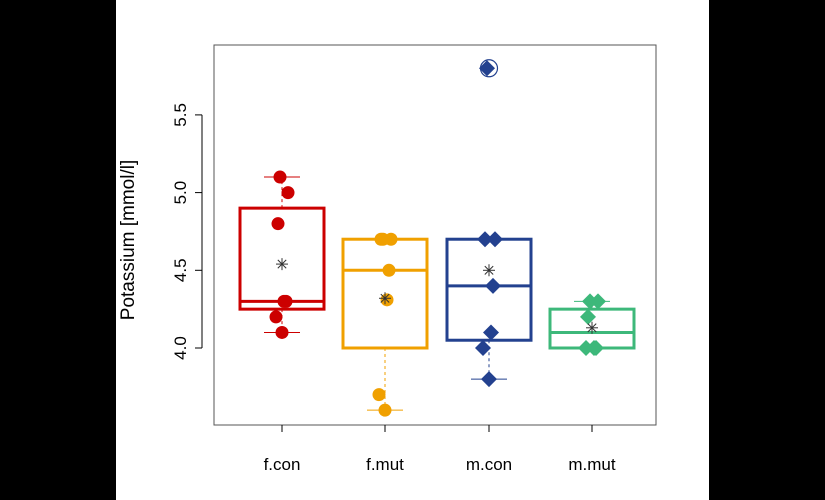 The height and width of the screenshot is (500, 825). Describe the element at coordinates (128, 240) in the screenshot. I see `y-axis-title: Potassium [mmol/l]` at that location.